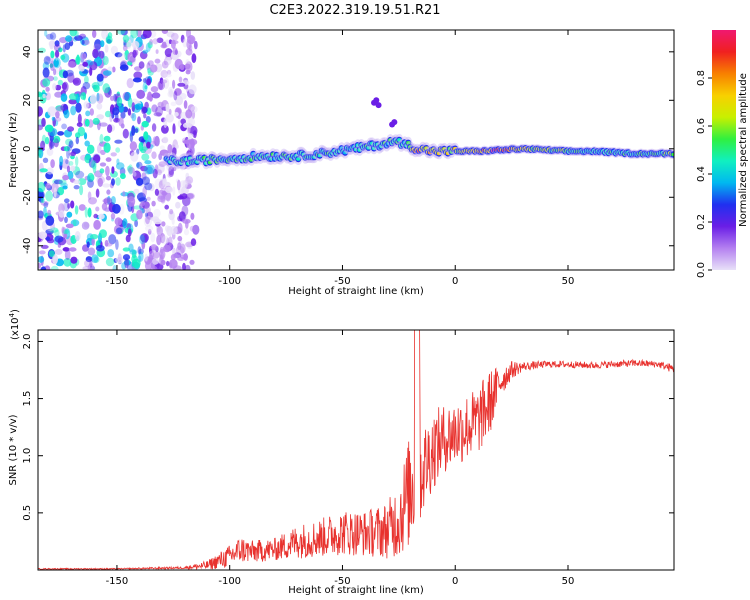 The height and width of the screenshot is (600, 750). What do you see at coordinates (27, 246) in the screenshot?
I see `y-tick-label: -40` at bounding box center [27, 246].